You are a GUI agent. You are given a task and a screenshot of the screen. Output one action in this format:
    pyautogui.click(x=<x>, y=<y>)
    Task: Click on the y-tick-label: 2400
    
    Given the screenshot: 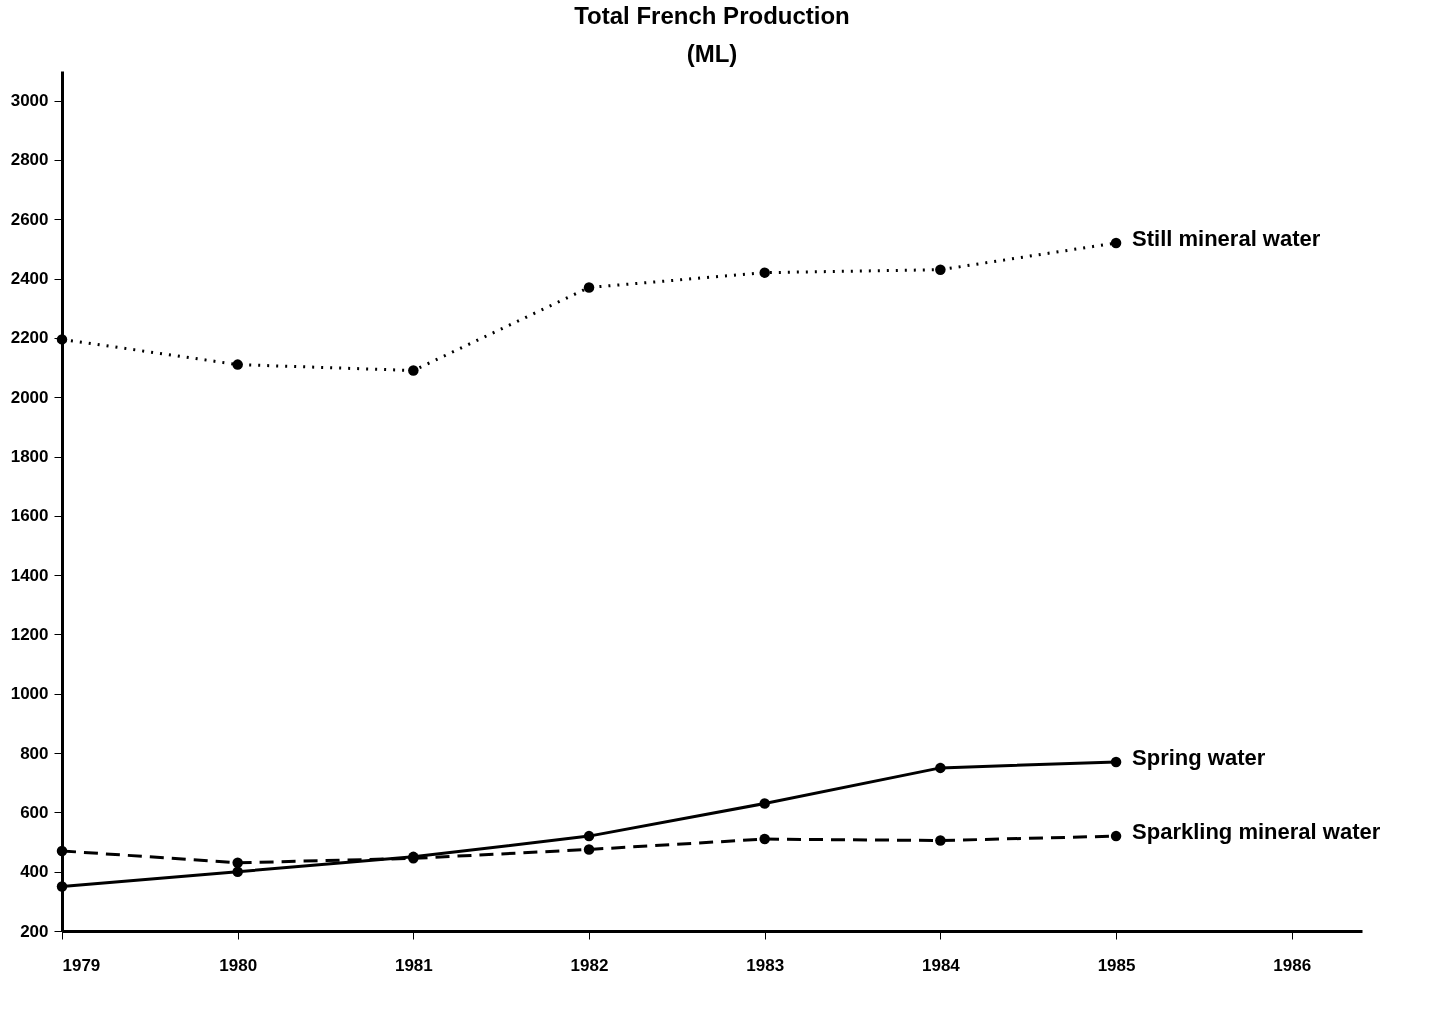 What is the action you would take?
    pyautogui.click(x=29, y=279)
    